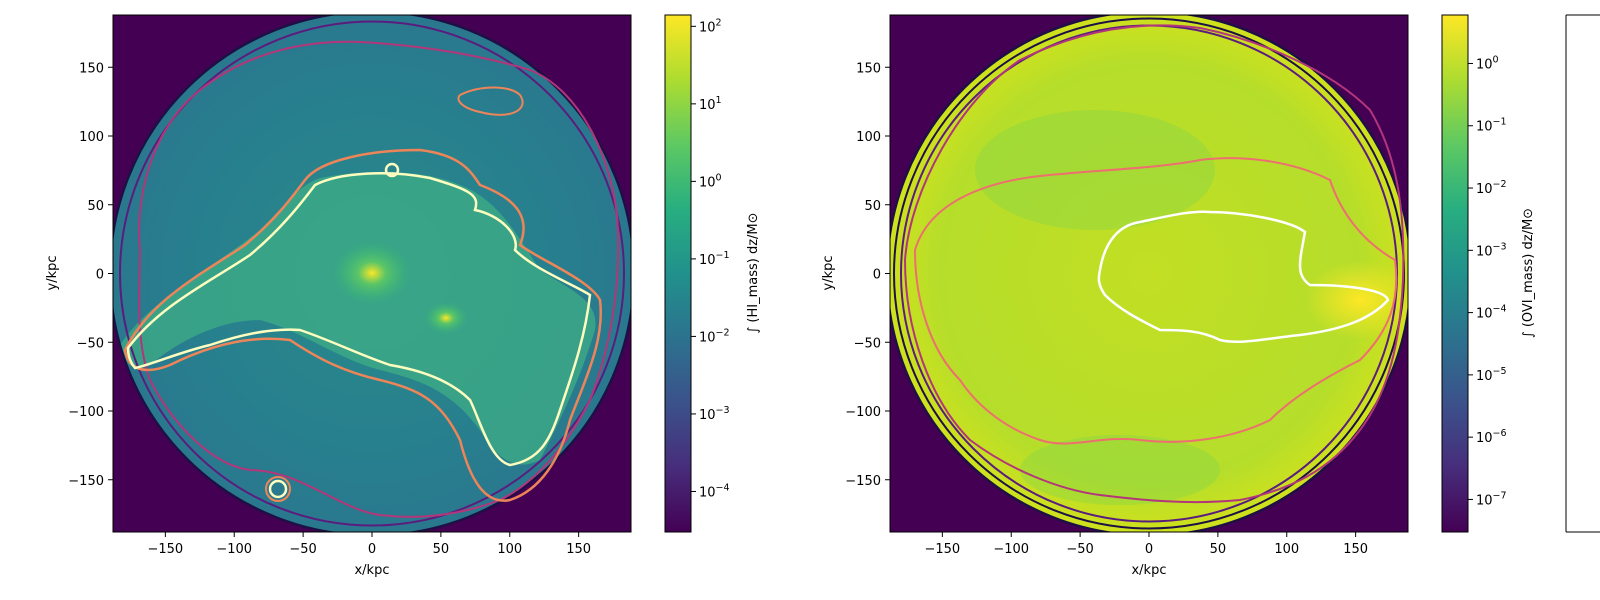 The height and width of the screenshot is (600, 1600). I want to click on hi-xtick-label: −50, so click(302, 549).